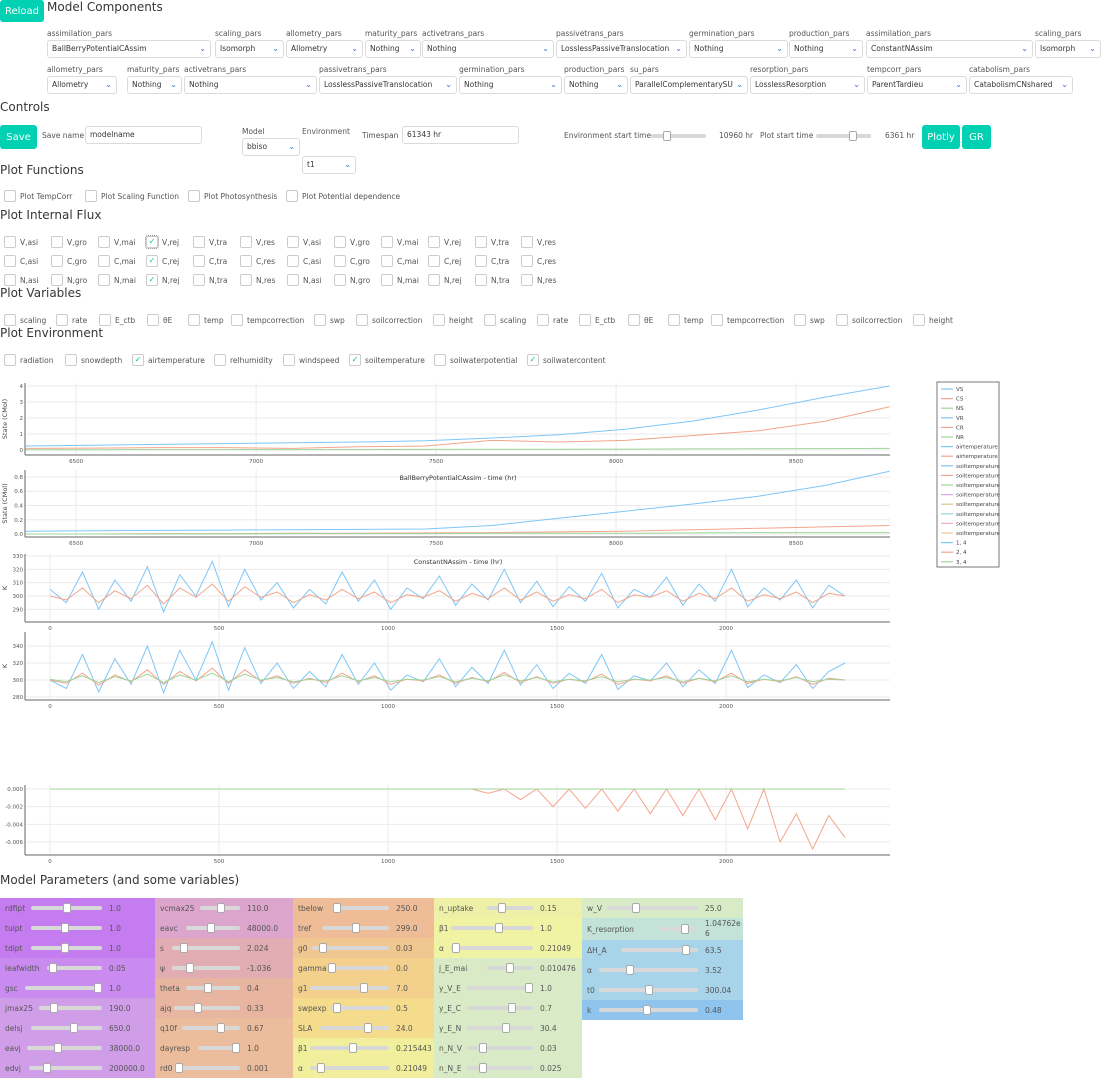 This screenshot has height=1080, width=1104. I want to click on checkbox-item: C,tra, so click(210, 261).